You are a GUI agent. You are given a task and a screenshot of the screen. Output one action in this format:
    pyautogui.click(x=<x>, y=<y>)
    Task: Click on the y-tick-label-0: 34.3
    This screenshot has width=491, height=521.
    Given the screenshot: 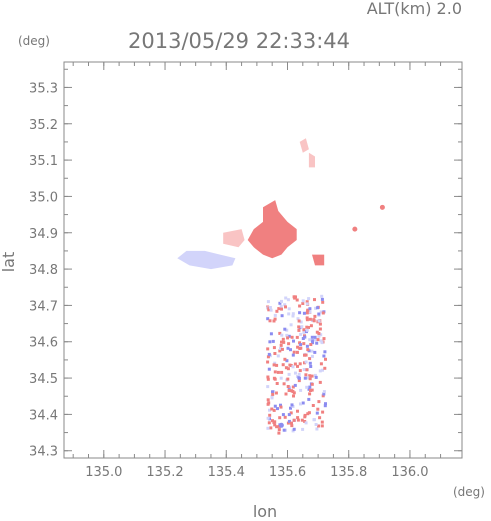 What is the action you would take?
    pyautogui.click(x=43, y=452)
    